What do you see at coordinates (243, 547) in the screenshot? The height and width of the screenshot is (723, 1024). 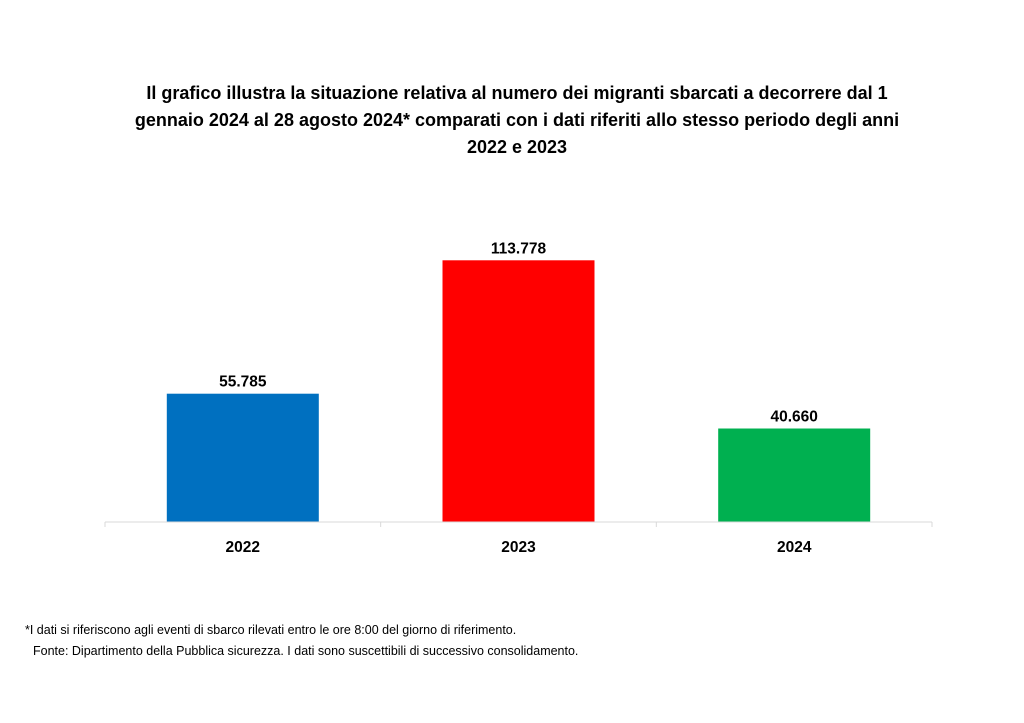 I see `x-tick-label-2022: 2022` at bounding box center [243, 547].